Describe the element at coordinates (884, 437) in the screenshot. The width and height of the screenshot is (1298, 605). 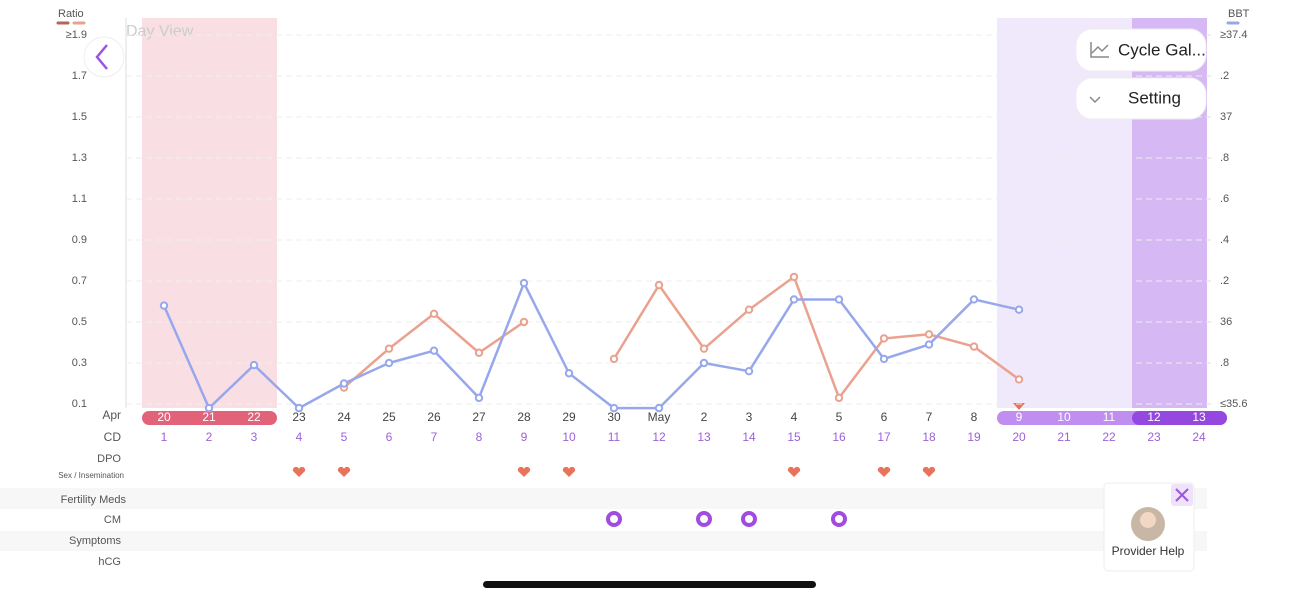
I see `cycle-day: 17` at that location.